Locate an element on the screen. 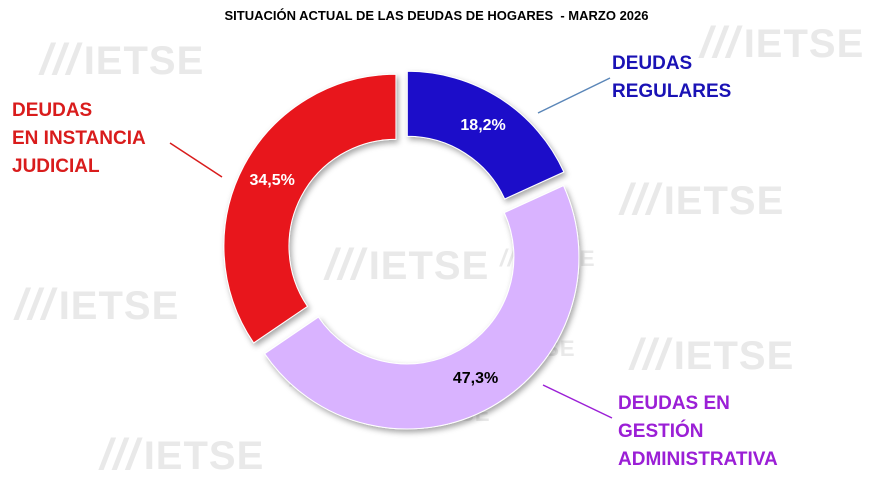 Image resolution: width=873 pixels, height=491 pixels. category-label: DEUDAS EN INSTANCIA JUDICIAL is located at coordinates (79, 139).